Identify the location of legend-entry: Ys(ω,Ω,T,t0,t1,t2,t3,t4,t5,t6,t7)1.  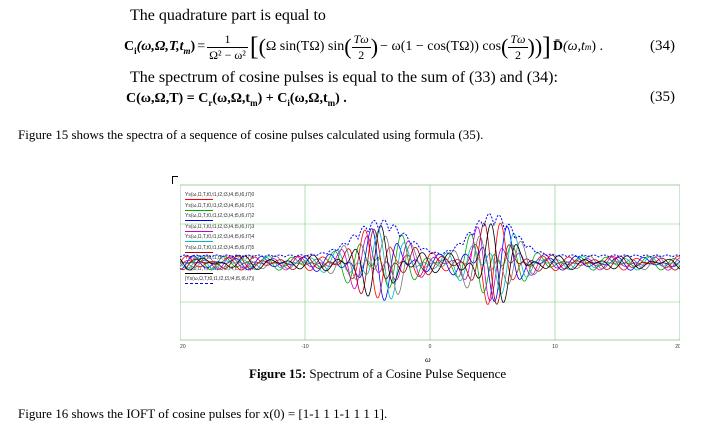
(219, 208).